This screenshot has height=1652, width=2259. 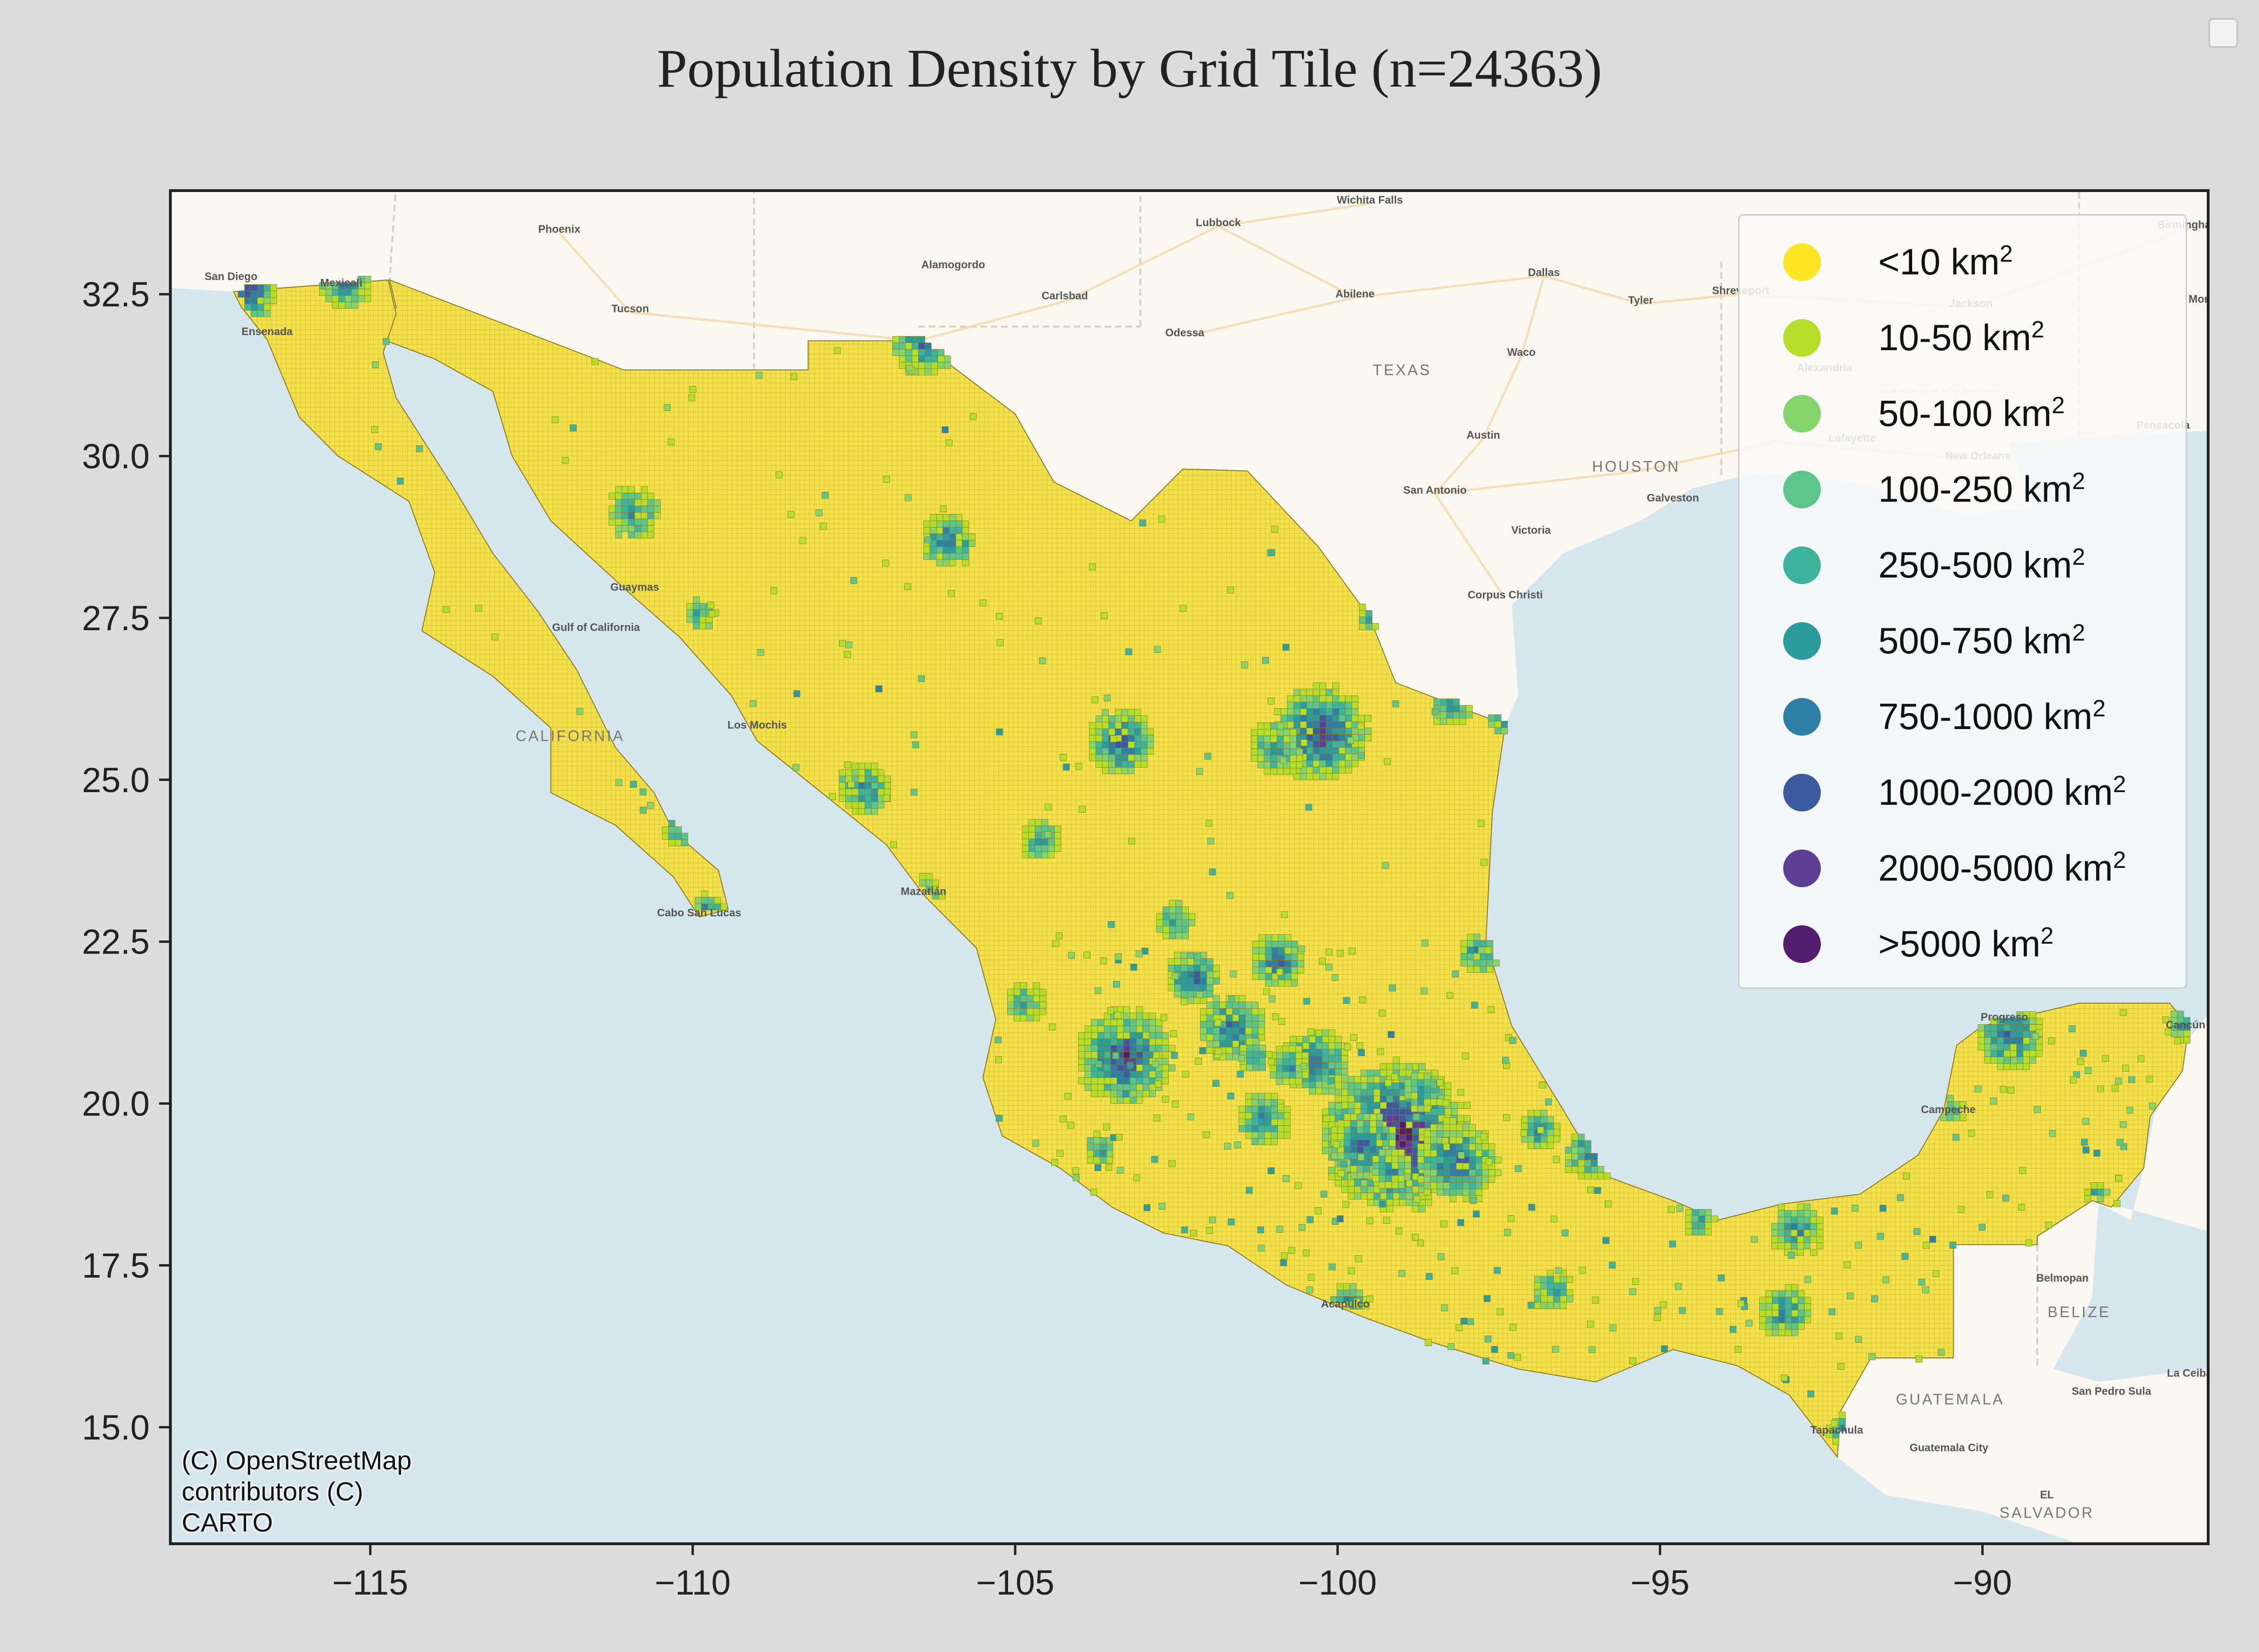 What do you see at coordinates (1962, 410) in the screenshot?
I see `legend-item: 50-100 km2` at bounding box center [1962, 410].